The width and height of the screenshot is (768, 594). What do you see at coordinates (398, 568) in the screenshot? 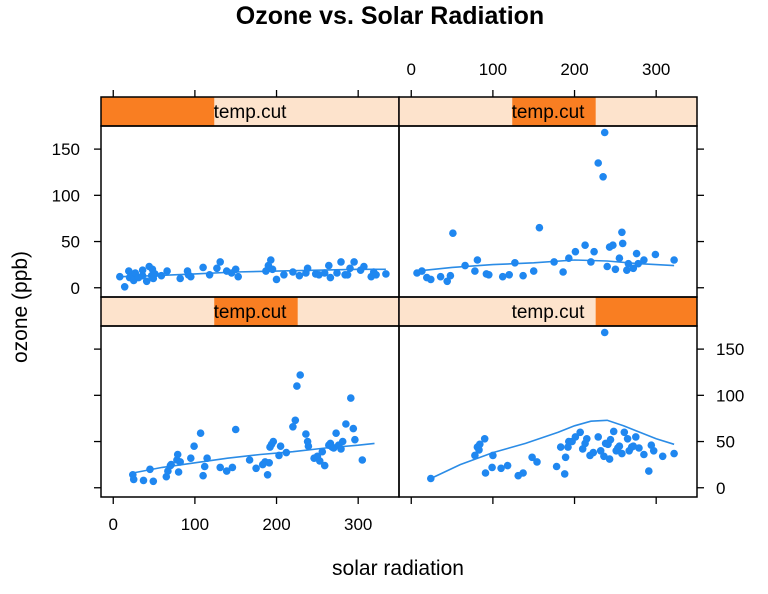
I see `x-axis-label: solar radiation` at bounding box center [398, 568].